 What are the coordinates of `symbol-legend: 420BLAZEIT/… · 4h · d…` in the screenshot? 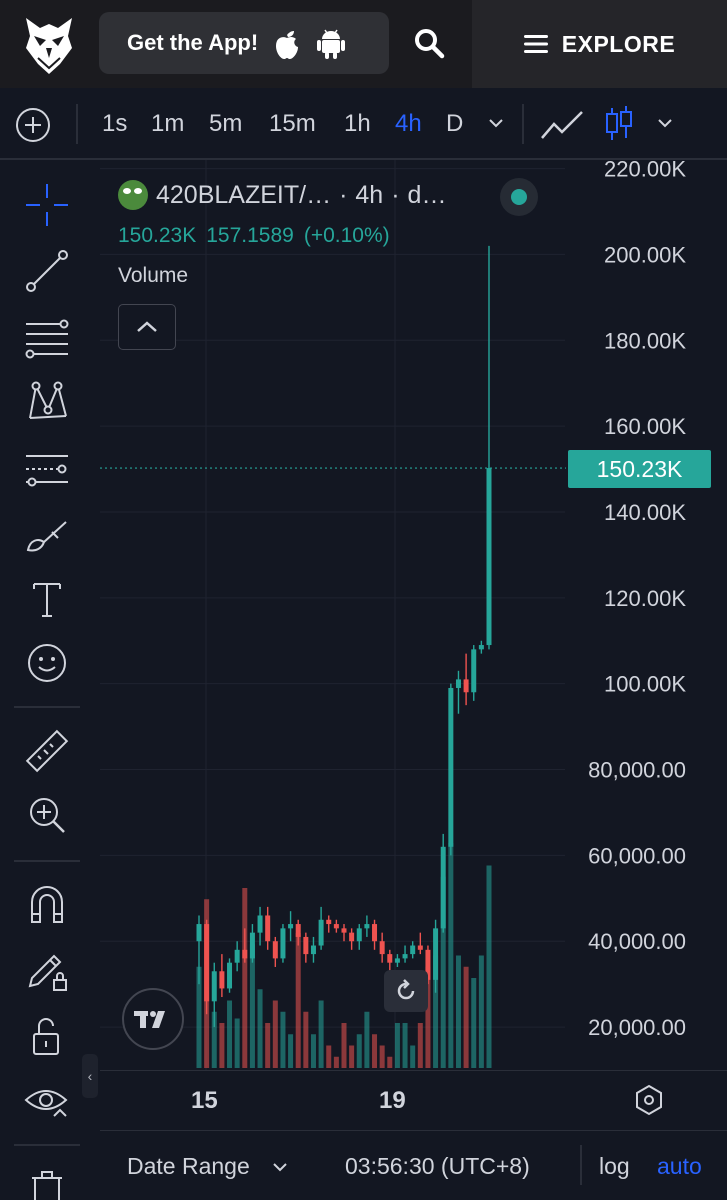 It's located at (282, 195).